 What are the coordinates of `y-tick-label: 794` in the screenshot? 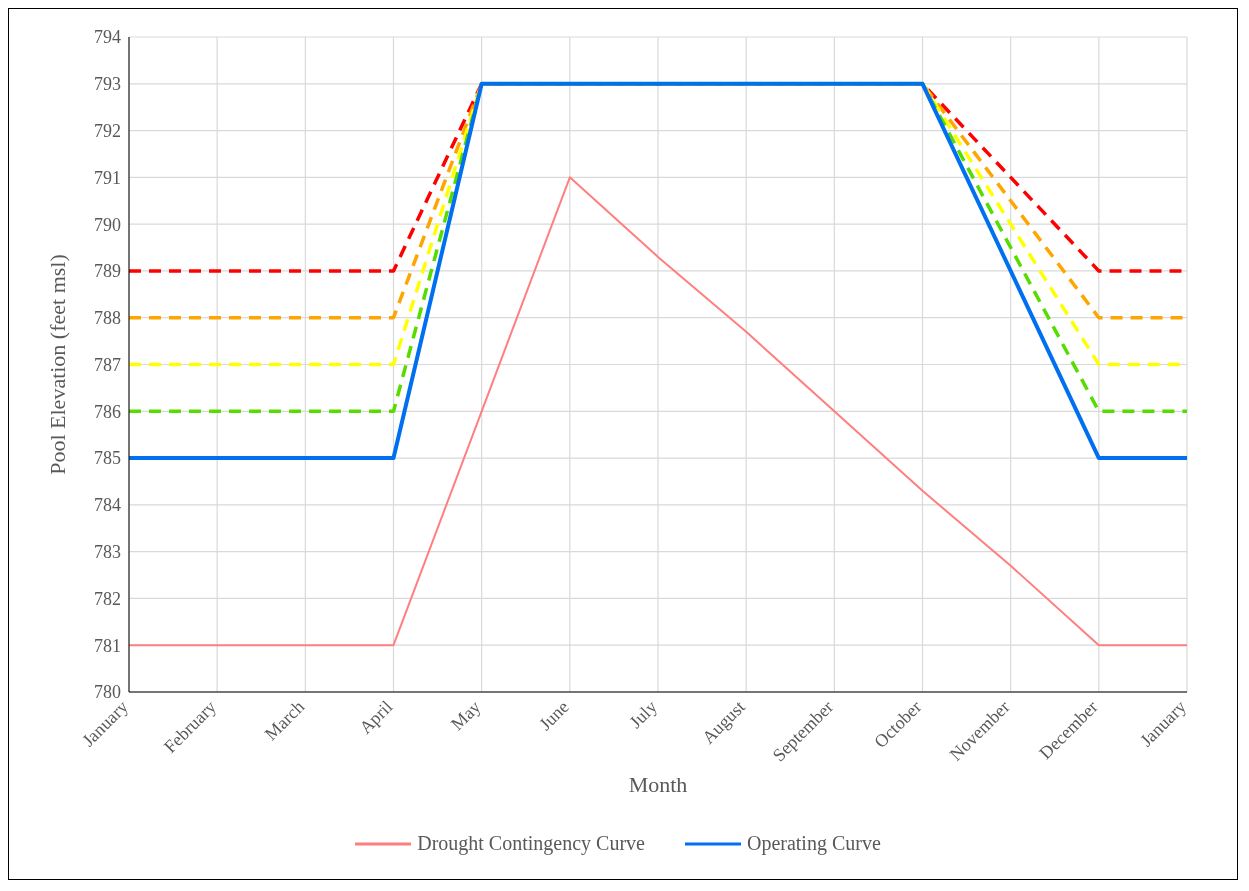 It's located at (107, 37).